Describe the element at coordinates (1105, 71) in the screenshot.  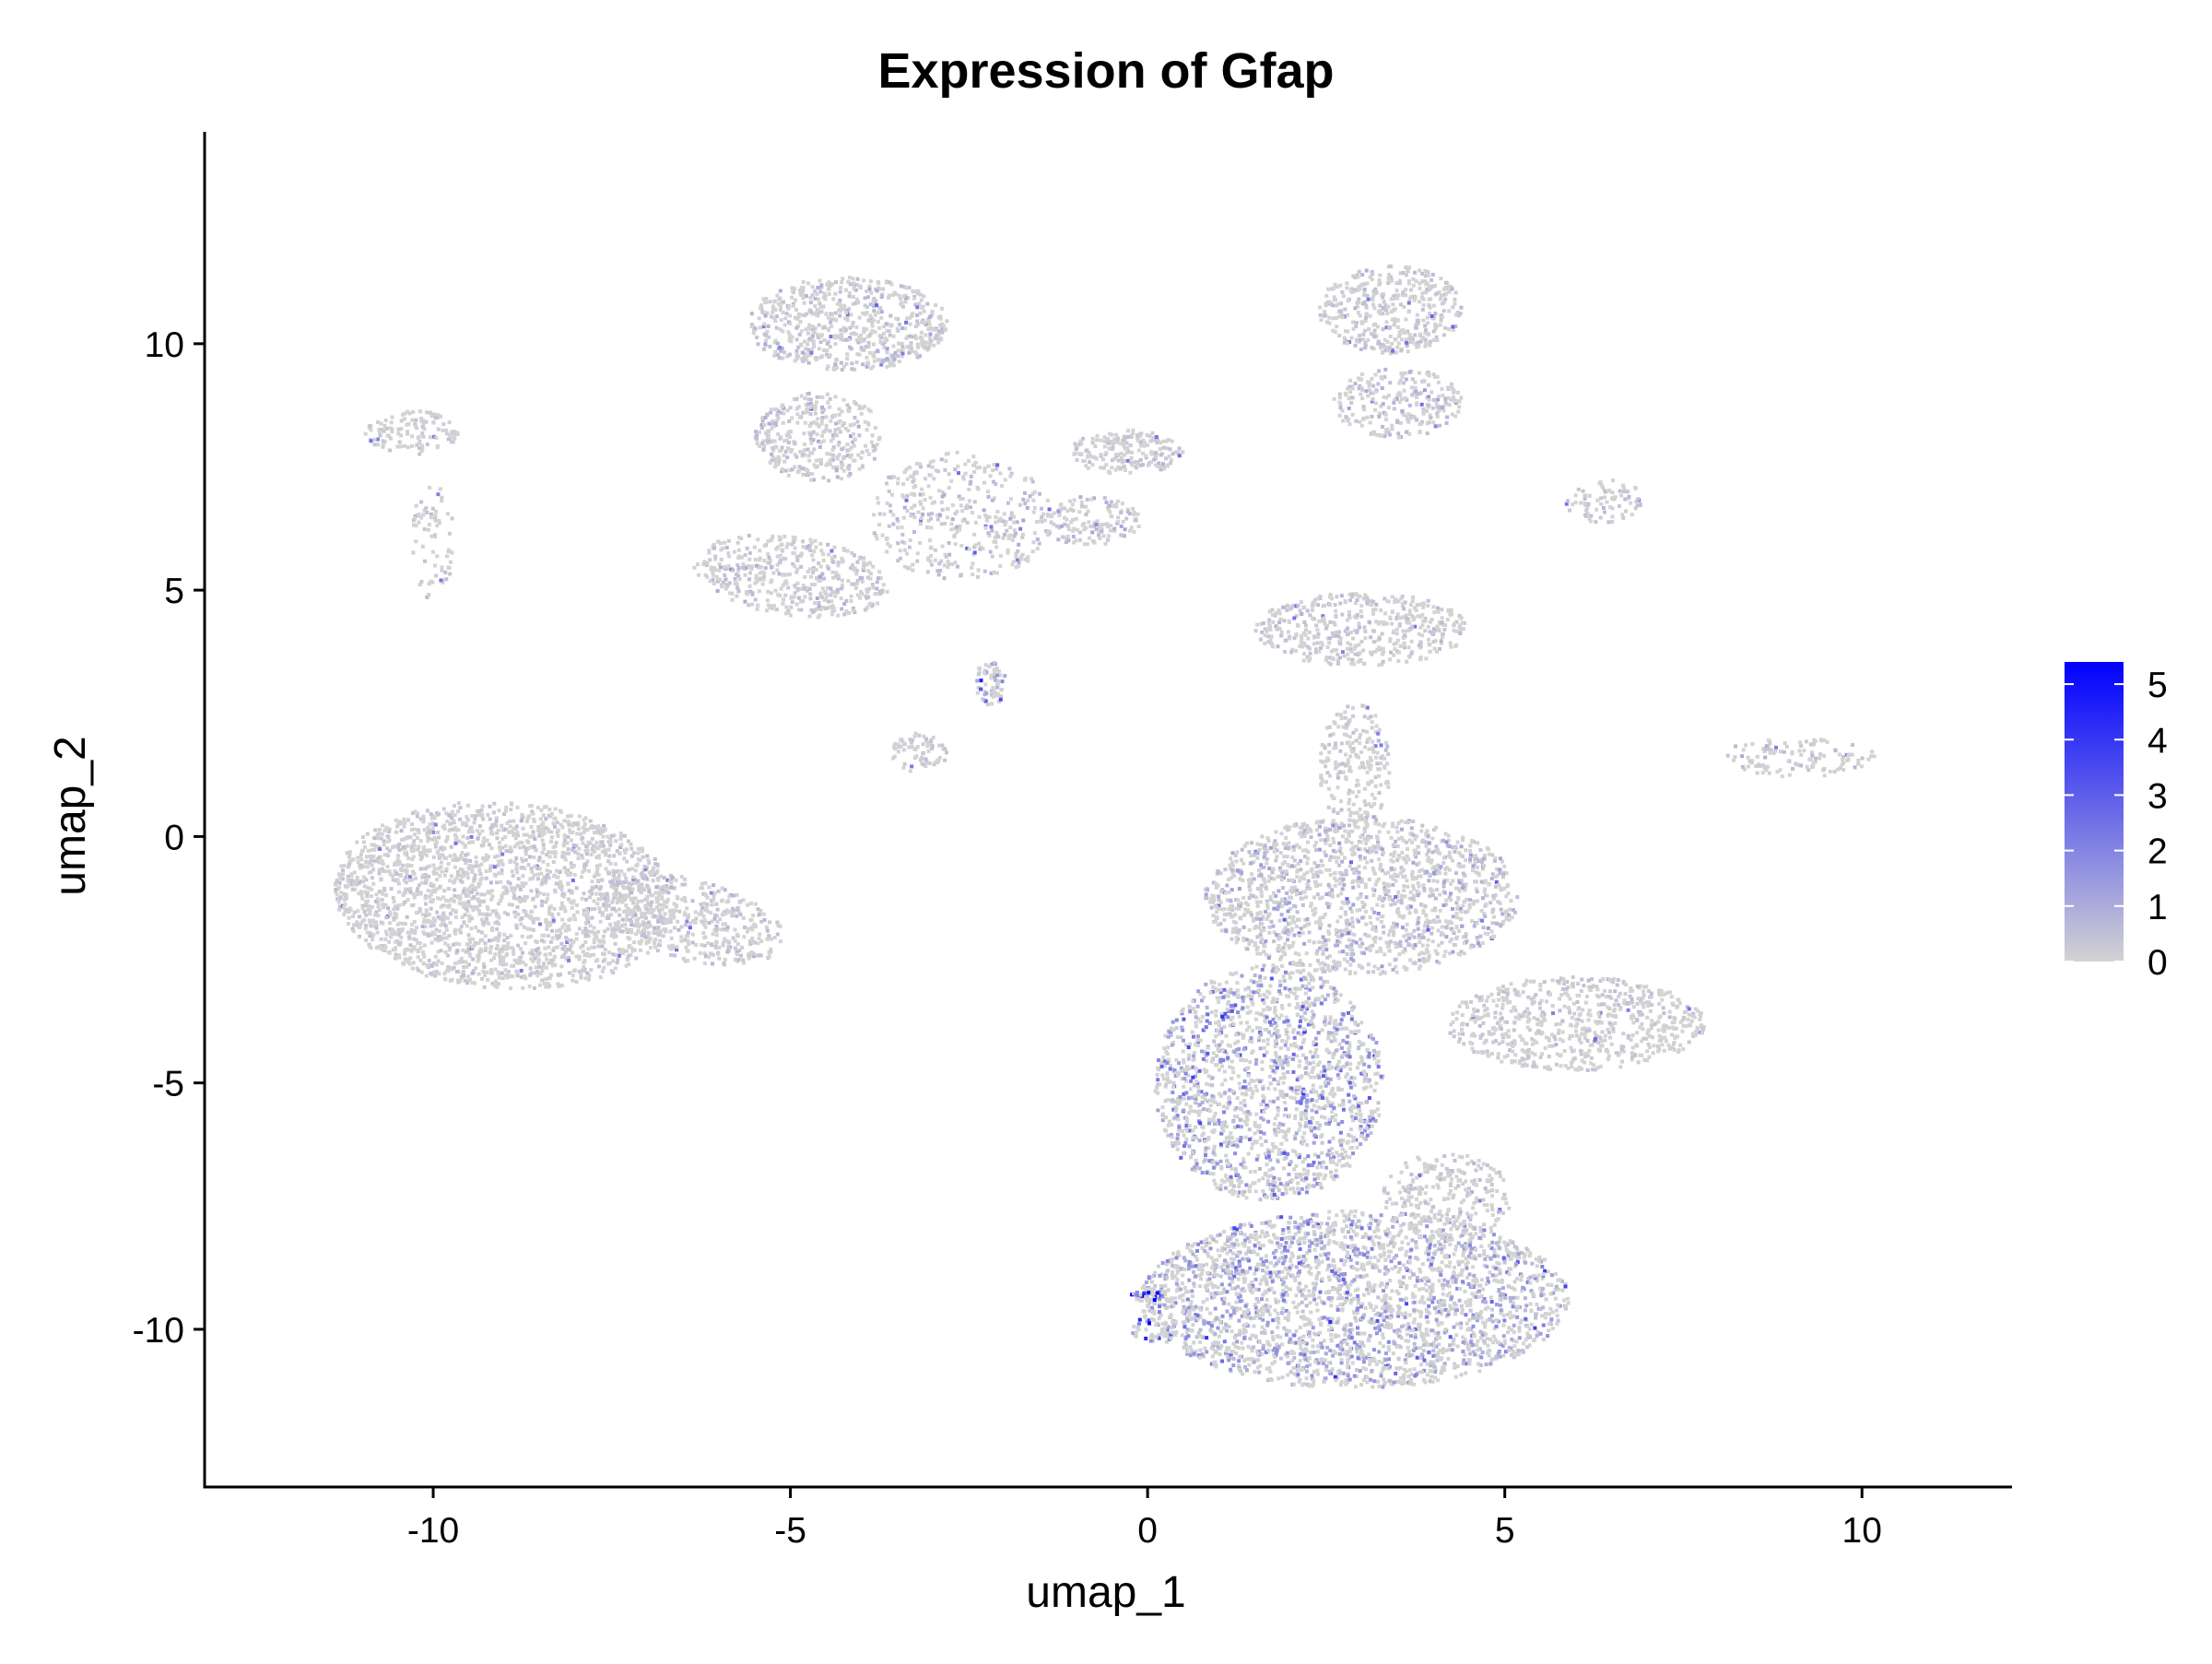
I see `chart-title: Expression of Gfap` at that location.